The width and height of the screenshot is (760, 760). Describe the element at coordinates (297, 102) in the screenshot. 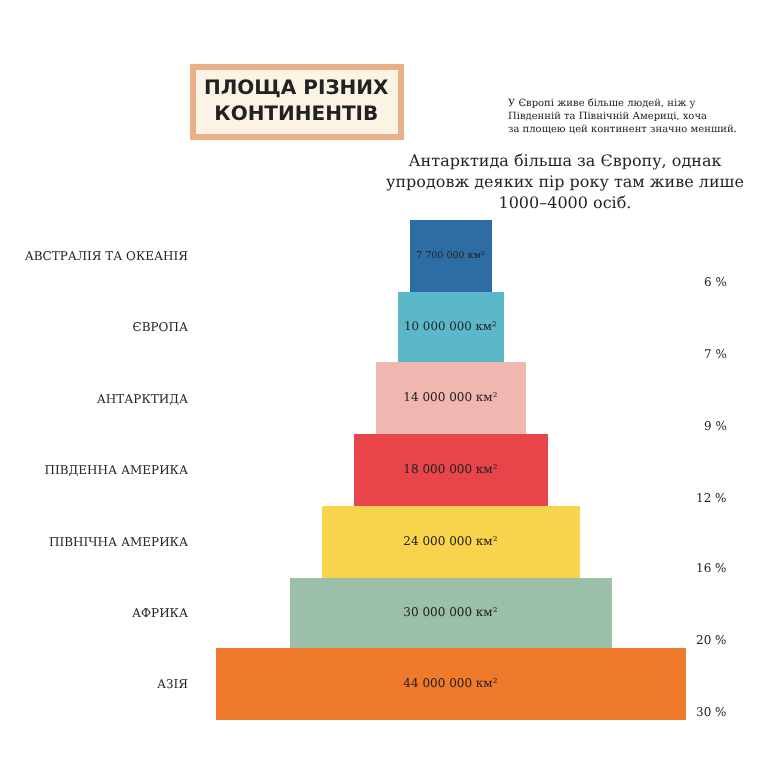

I see `text: ПЛОЩА РІЗНИХ КОНТИНЕНТІВ` at that location.